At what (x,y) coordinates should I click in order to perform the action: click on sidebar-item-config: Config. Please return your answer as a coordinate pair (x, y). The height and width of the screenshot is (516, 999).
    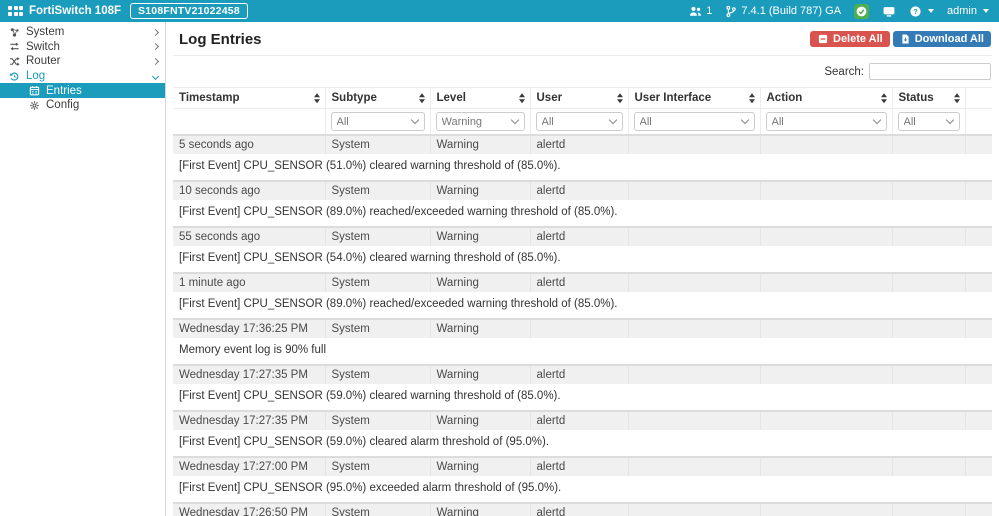
    Looking at the image, I should click on (82, 105).